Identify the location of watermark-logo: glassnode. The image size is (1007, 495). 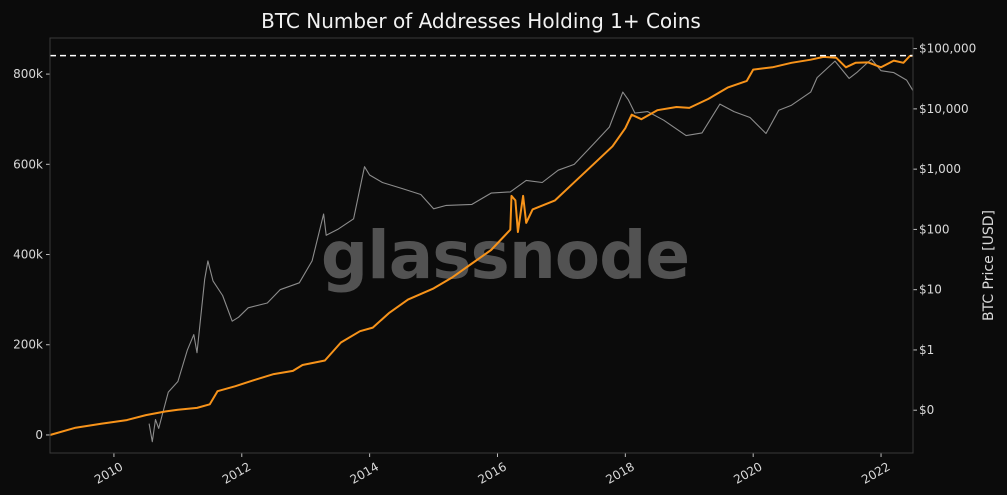
(505, 255).